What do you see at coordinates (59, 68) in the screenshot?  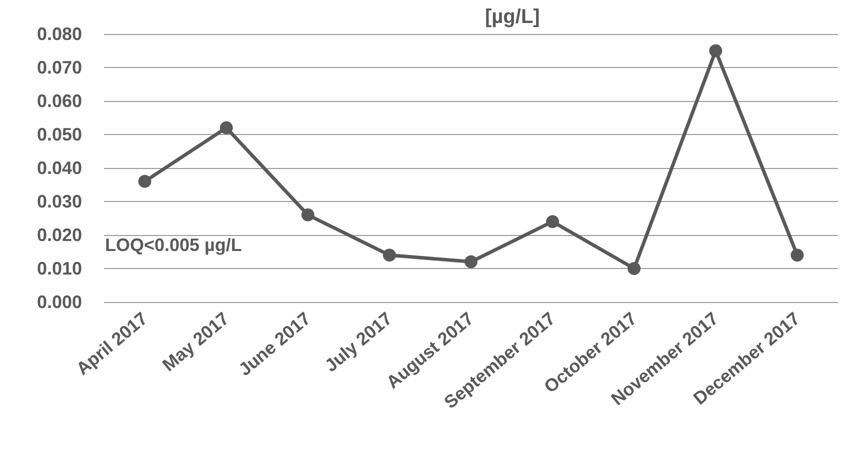 I see `y-tick-label: 0.070` at bounding box center [59, 68].